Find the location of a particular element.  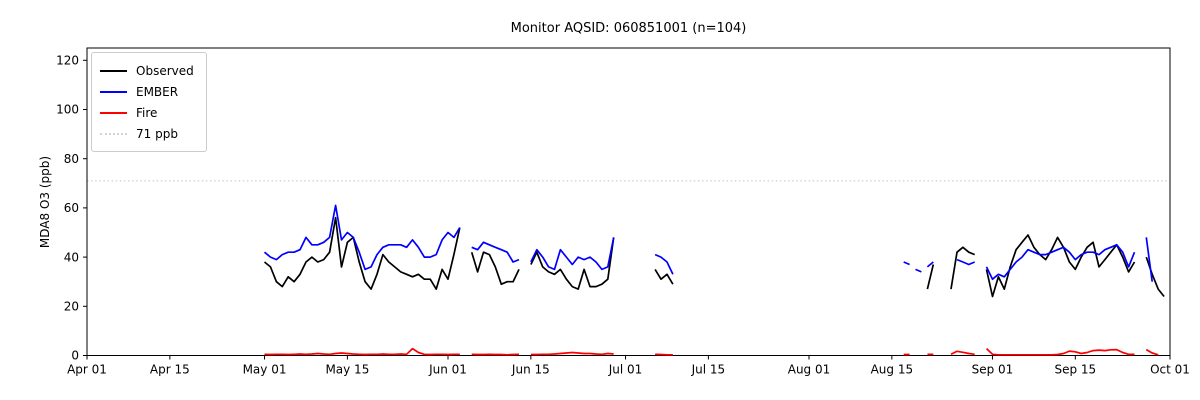

legend-item-fire: Fire is located at coordinates (147, 112).